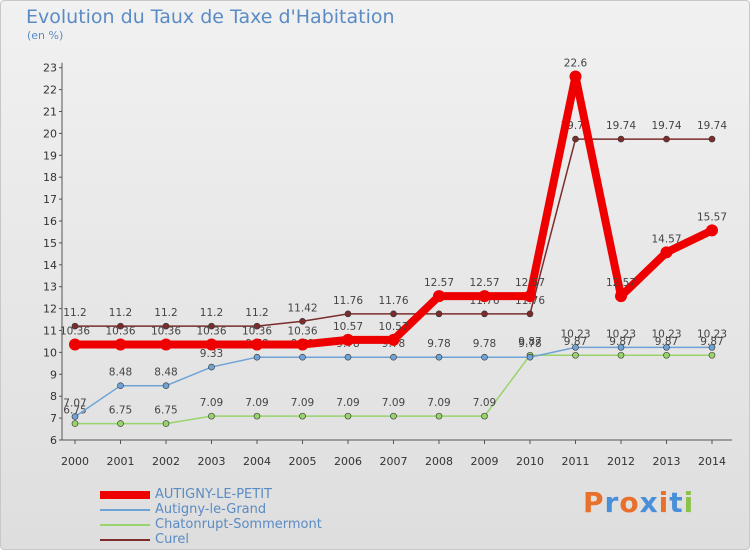 The height and width of the screenshot is (550, 750). I want to click on y-tick-label: 22, so click(50, 90).